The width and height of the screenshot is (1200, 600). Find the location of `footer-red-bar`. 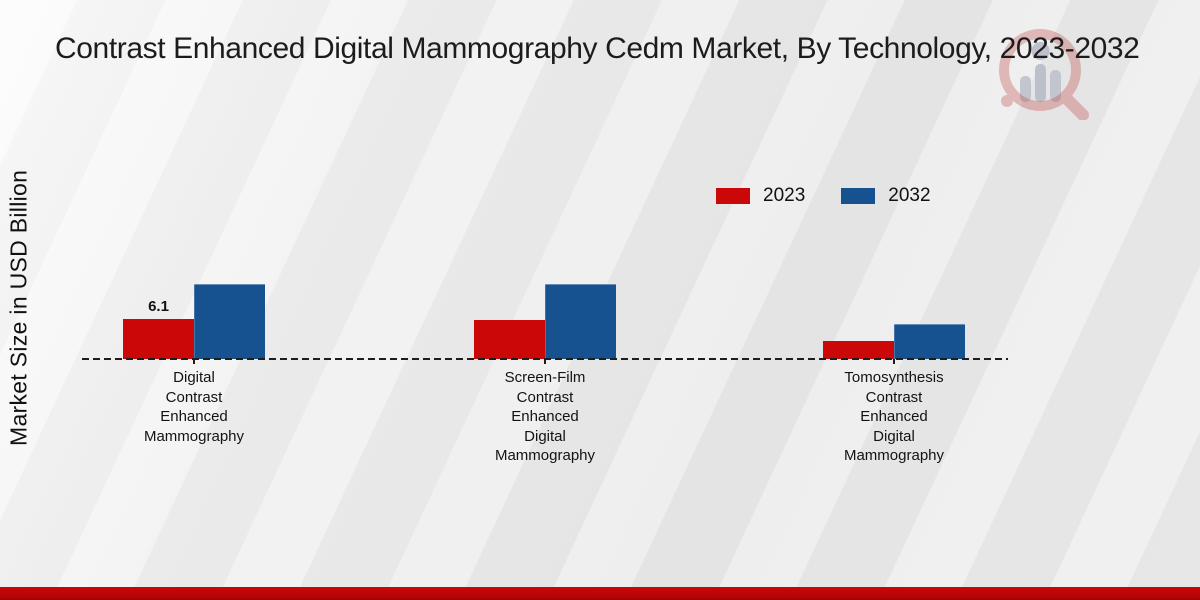

footer-red-bar is located at coordinates (600, 593).